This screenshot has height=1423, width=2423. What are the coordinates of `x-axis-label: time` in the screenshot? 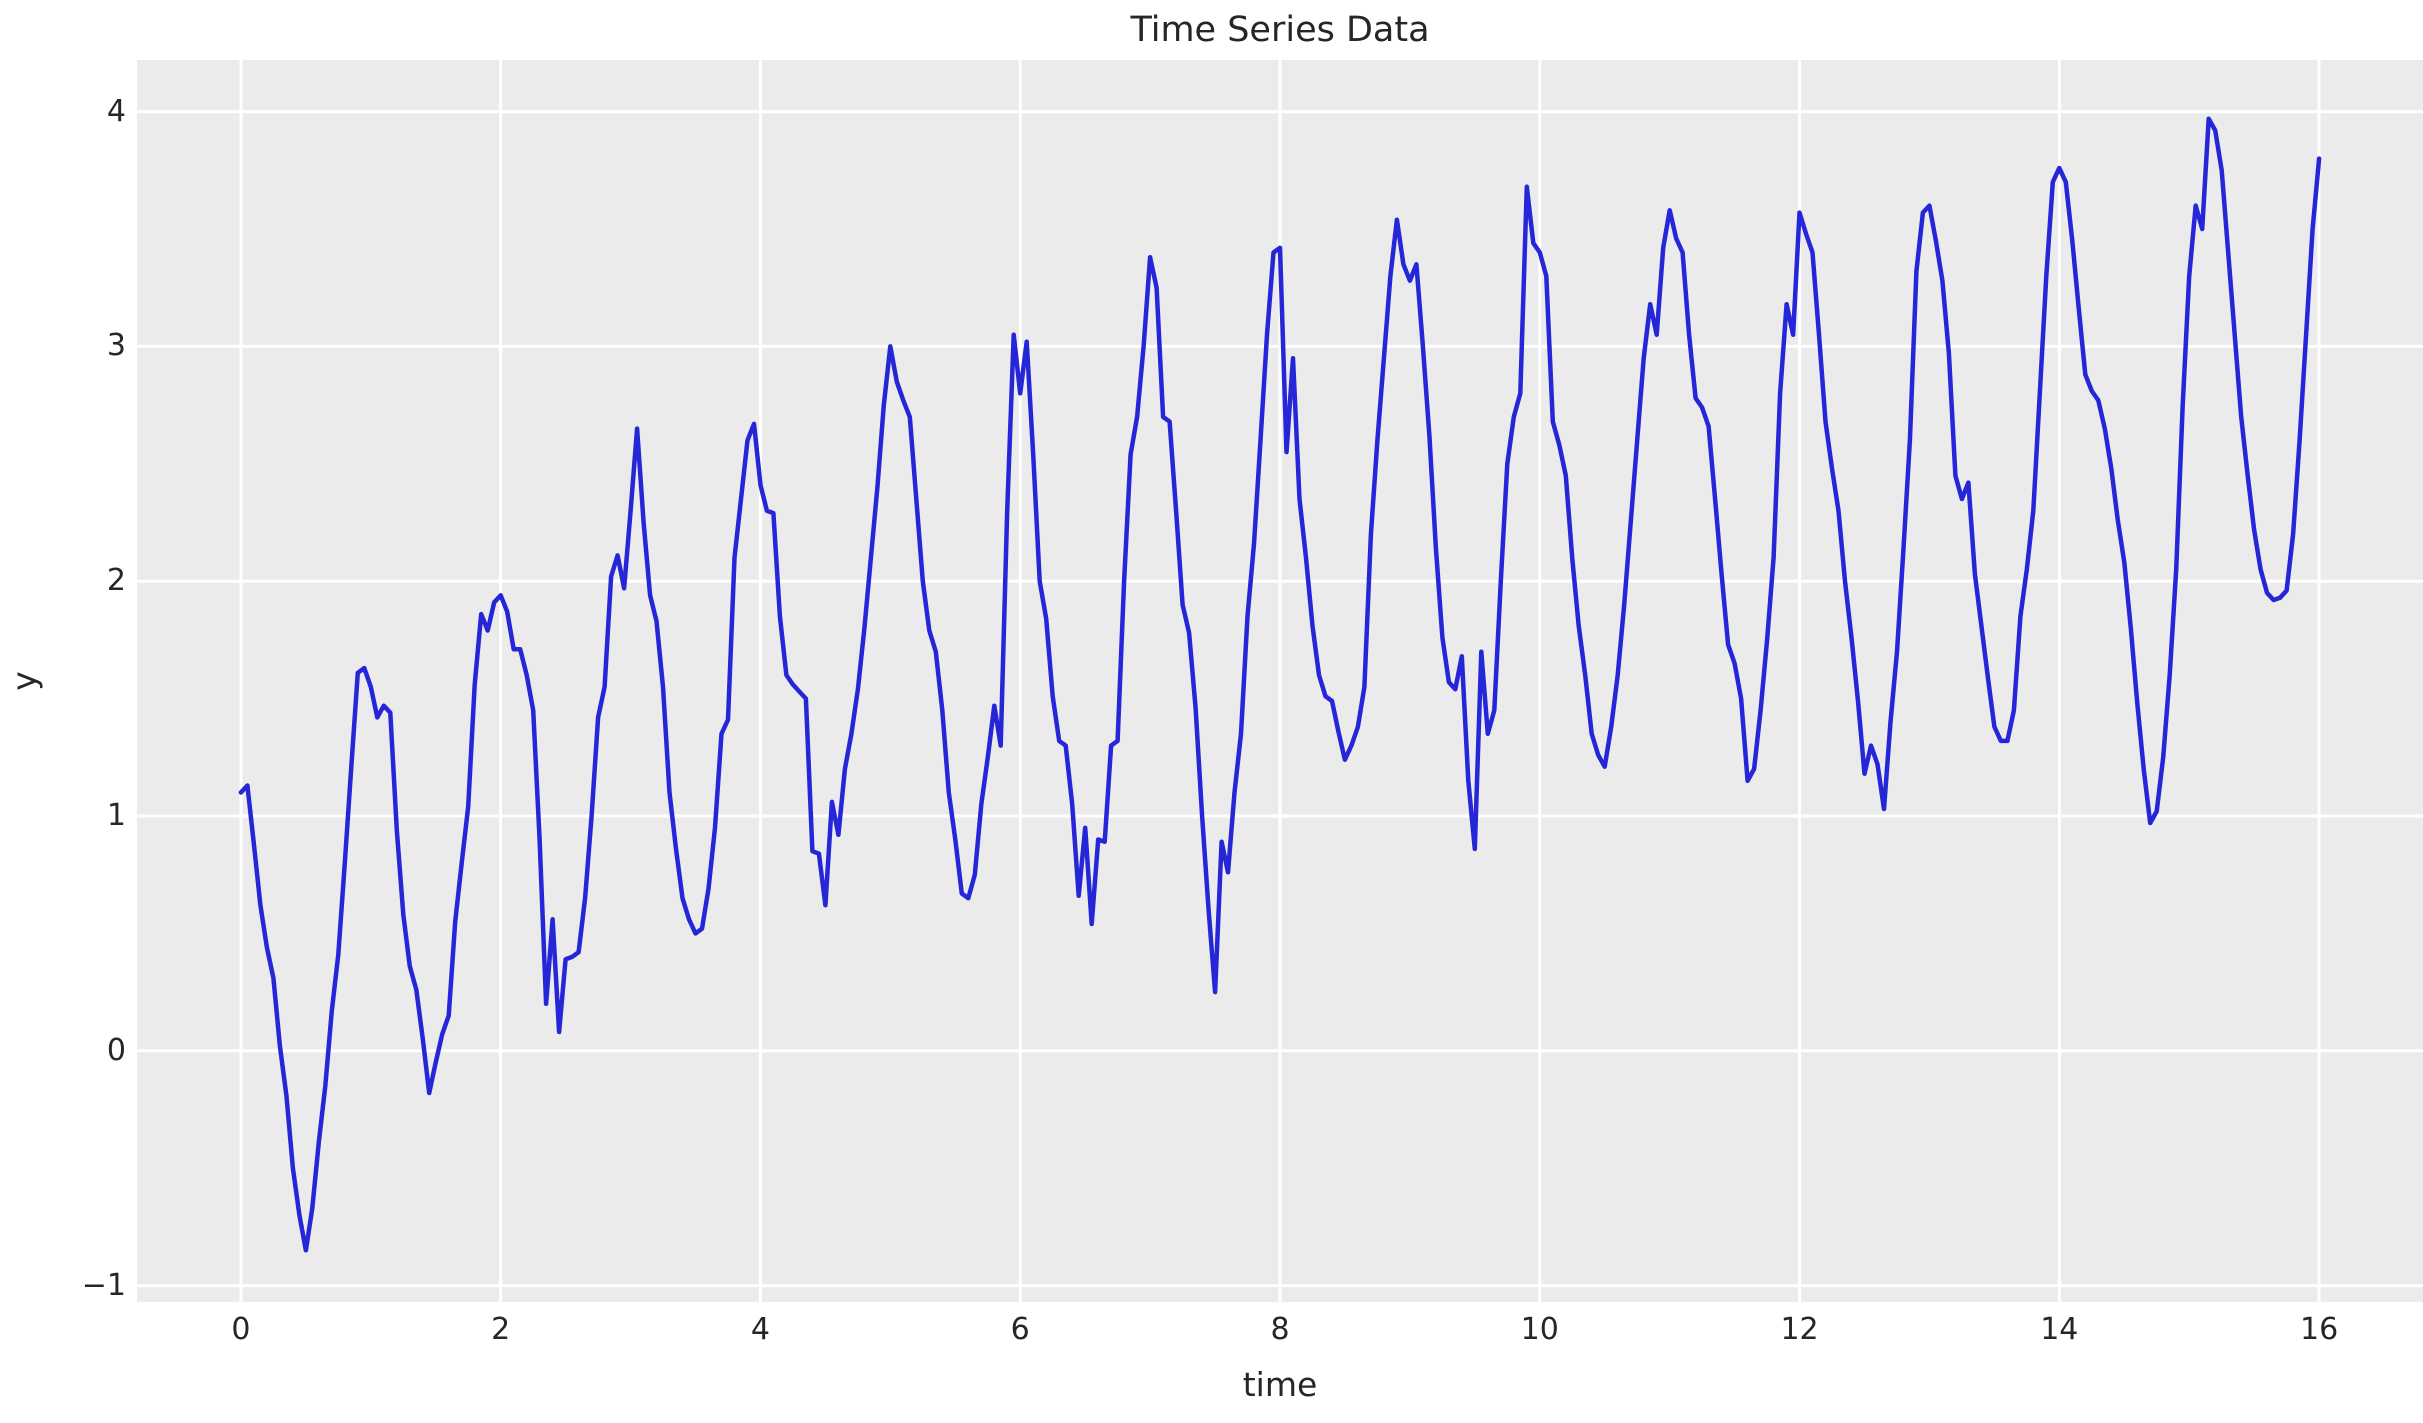 It's located at (1280, 1384).